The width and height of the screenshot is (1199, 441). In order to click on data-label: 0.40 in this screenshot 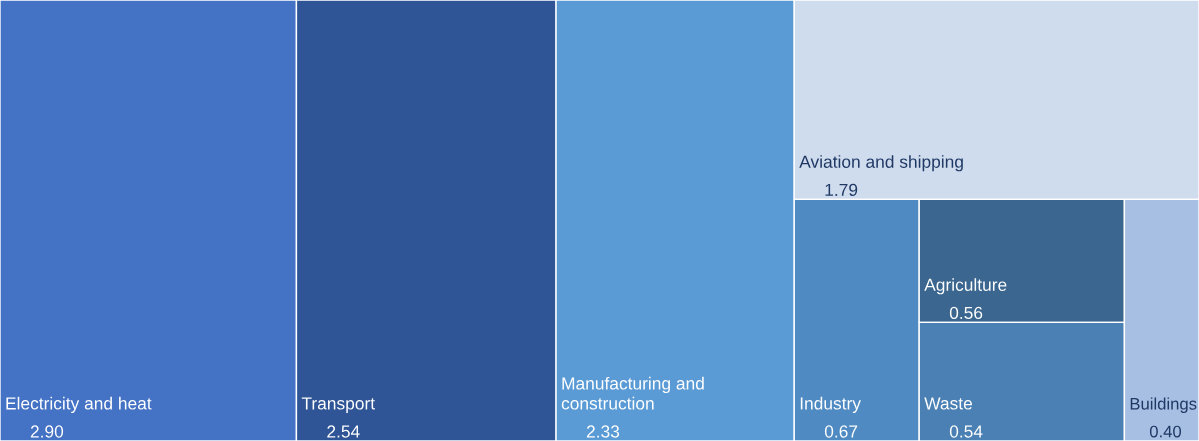, I will do `click(1165, 431)`.